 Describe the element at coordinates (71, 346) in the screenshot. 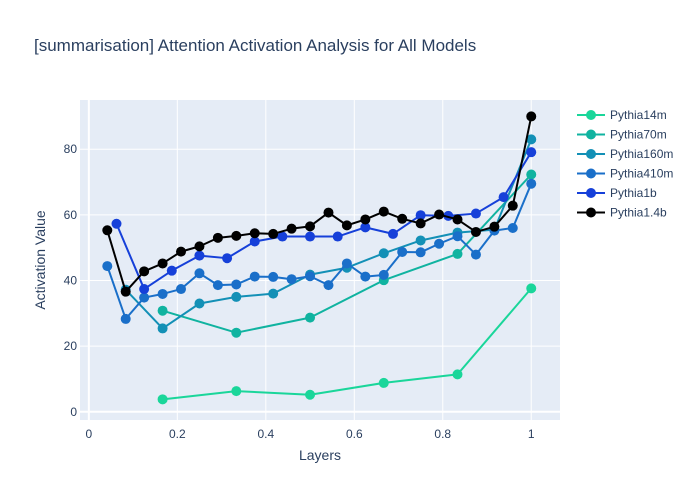

I see `y-tick-label: 20` at that location.